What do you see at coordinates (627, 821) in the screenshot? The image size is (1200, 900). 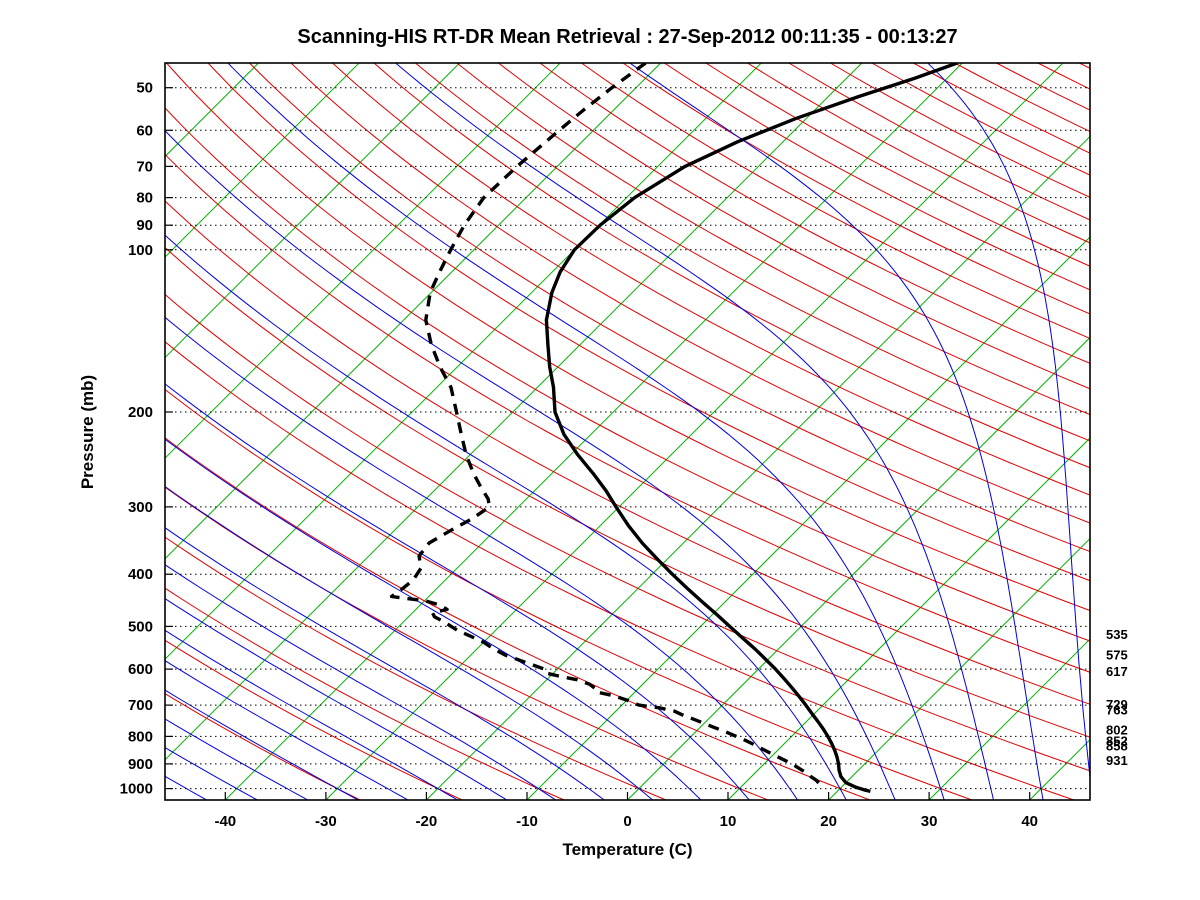 I see `temperature-tick-label: 0` at bounding box center [627, 821].